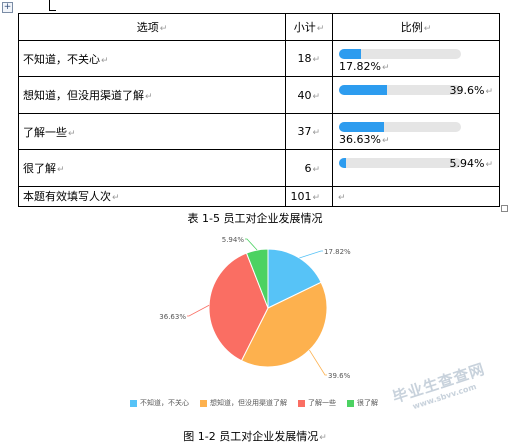 This screenshot has height=447, width=510. What do you see at coordinates (416, 27) in the screenshot?
I see `header-ratio: 比例↵` at bounding box center [416, 27].